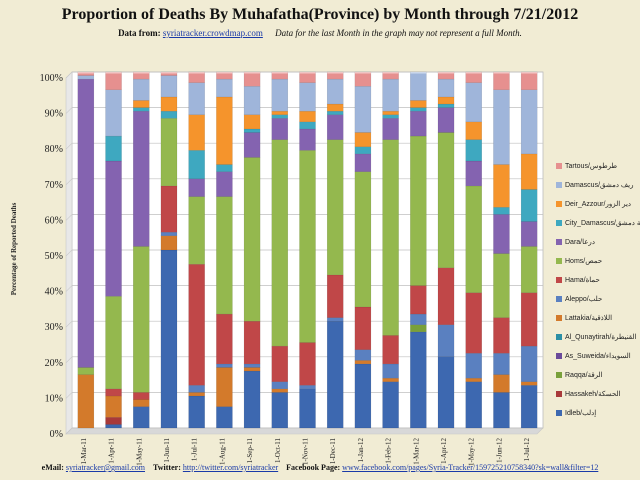  I want to click on x-tick-label: 1-Apr-11, so click(112, 451).